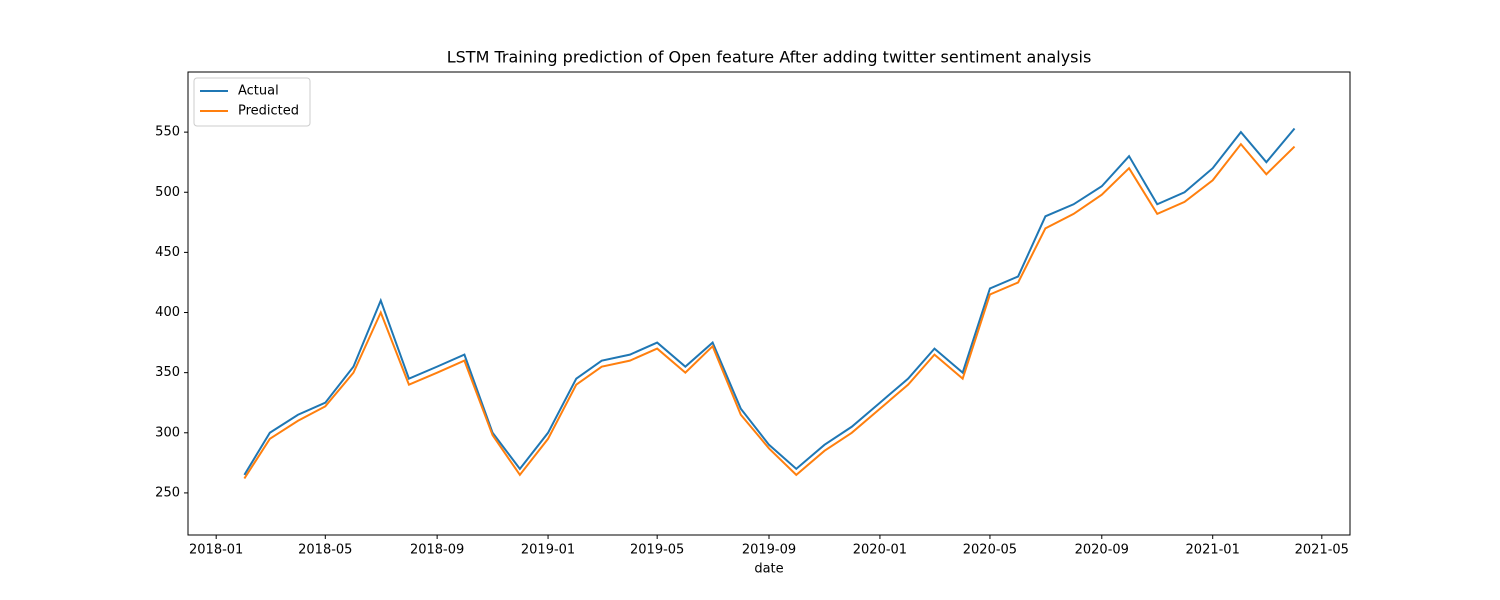 This screenshot has height=600, width=1500. I want to click on x-tick-label: 2021-05, so click(1322, 550).